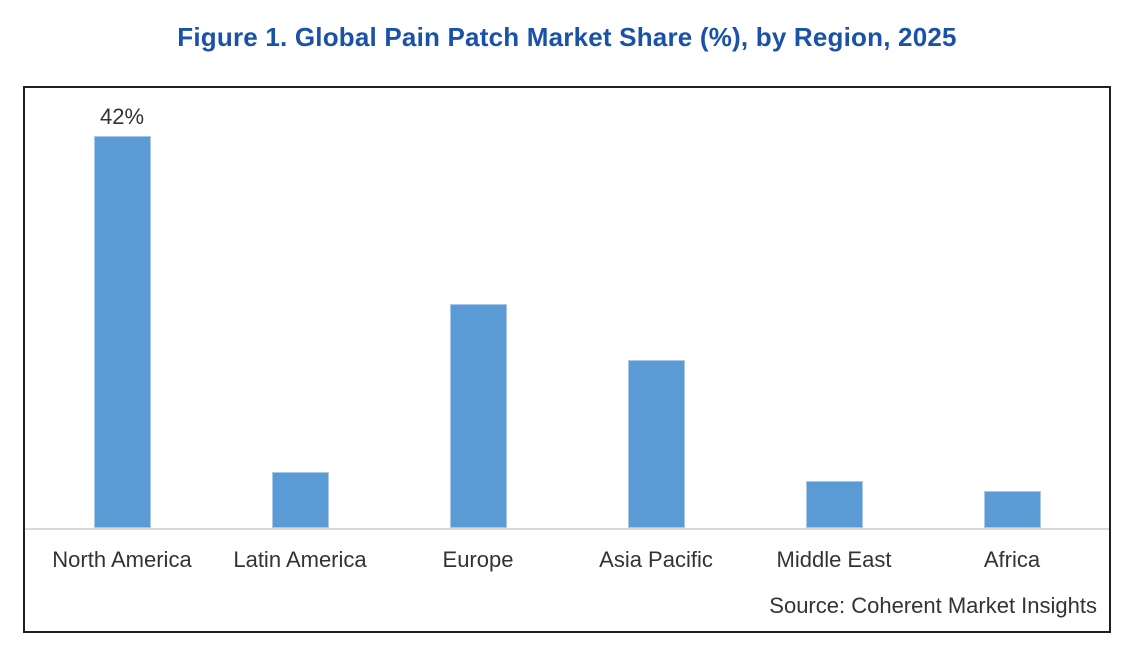  I want to click on category-label-asia-pacific: Asia Pacific, so click(656, 559).